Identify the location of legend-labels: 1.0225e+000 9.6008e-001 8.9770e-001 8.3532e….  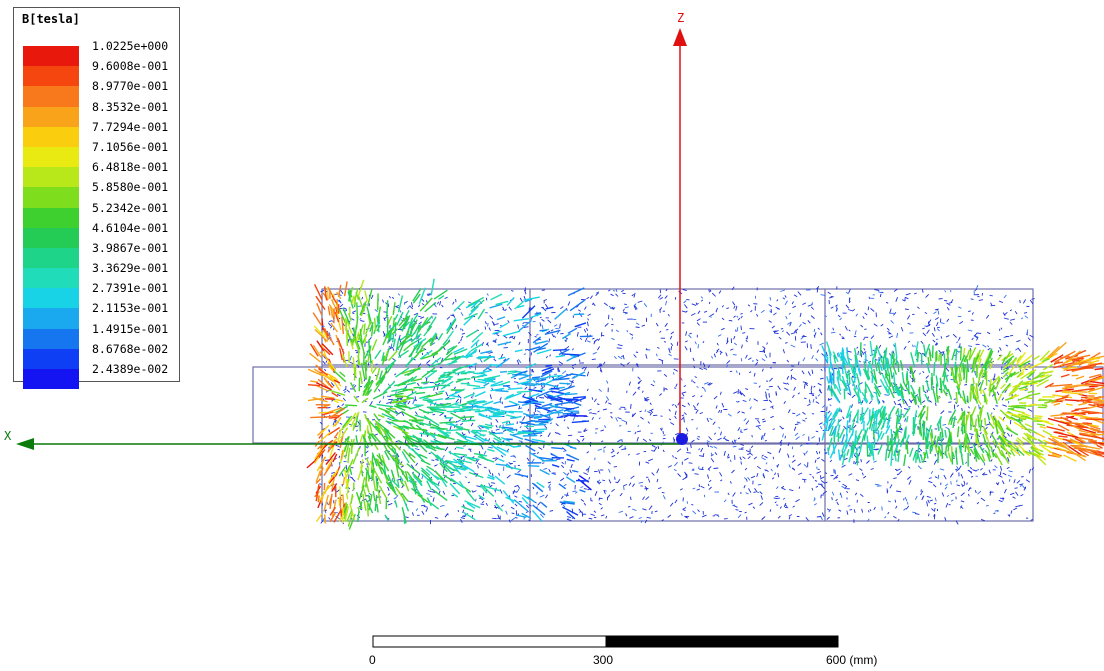
(130, 207).